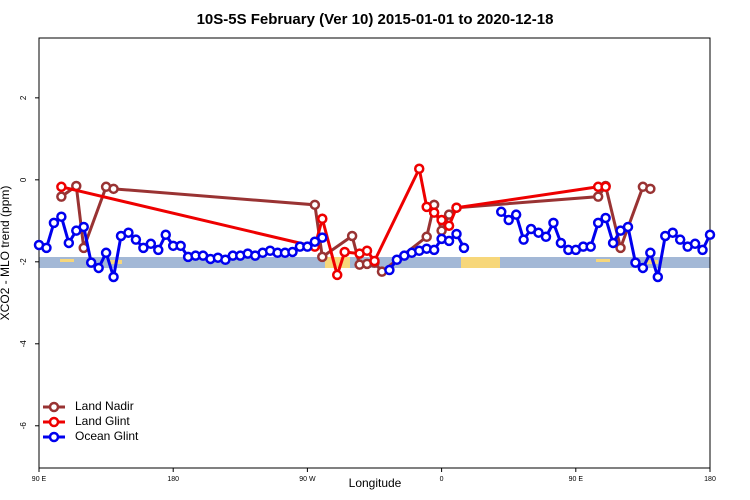 The height and width of the screenshot is (500, 750). Describe the element at coordinates (107, 436) in the screenshot. I see `legend-label: Ocean Glint` at that location.